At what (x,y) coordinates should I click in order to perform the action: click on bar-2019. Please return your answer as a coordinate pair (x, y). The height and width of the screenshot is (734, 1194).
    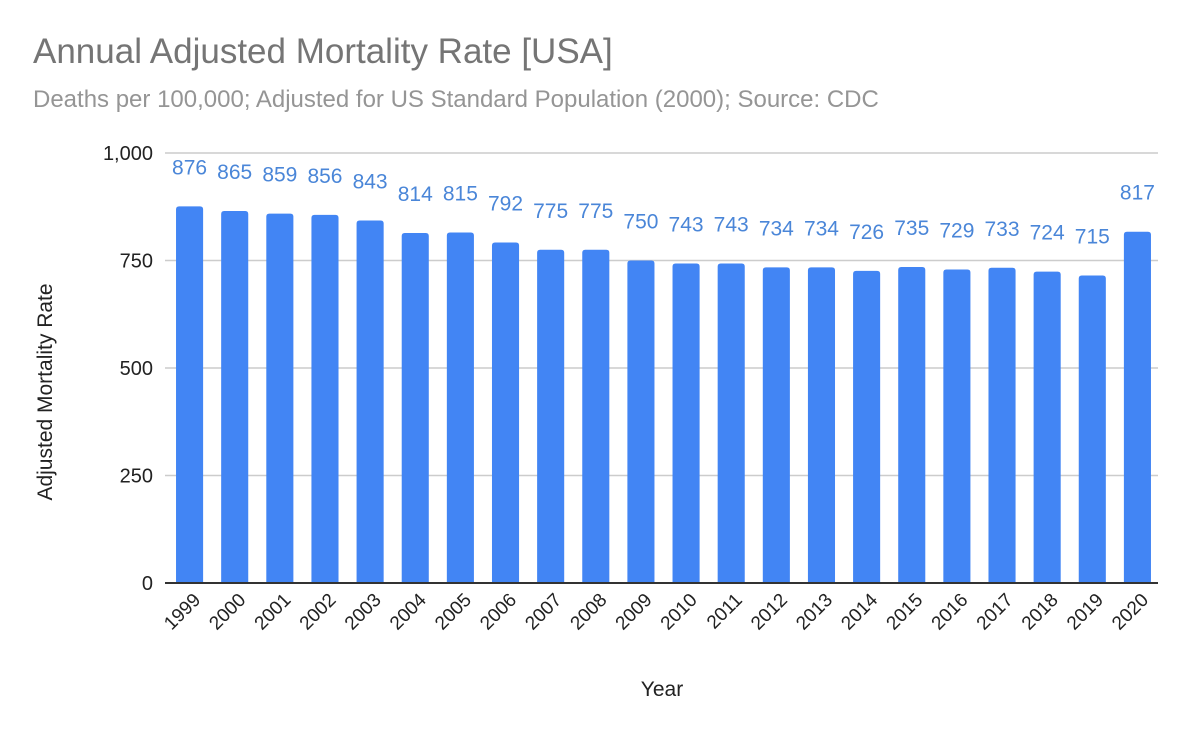
    Looking at the image, I should click on (1092, 429).